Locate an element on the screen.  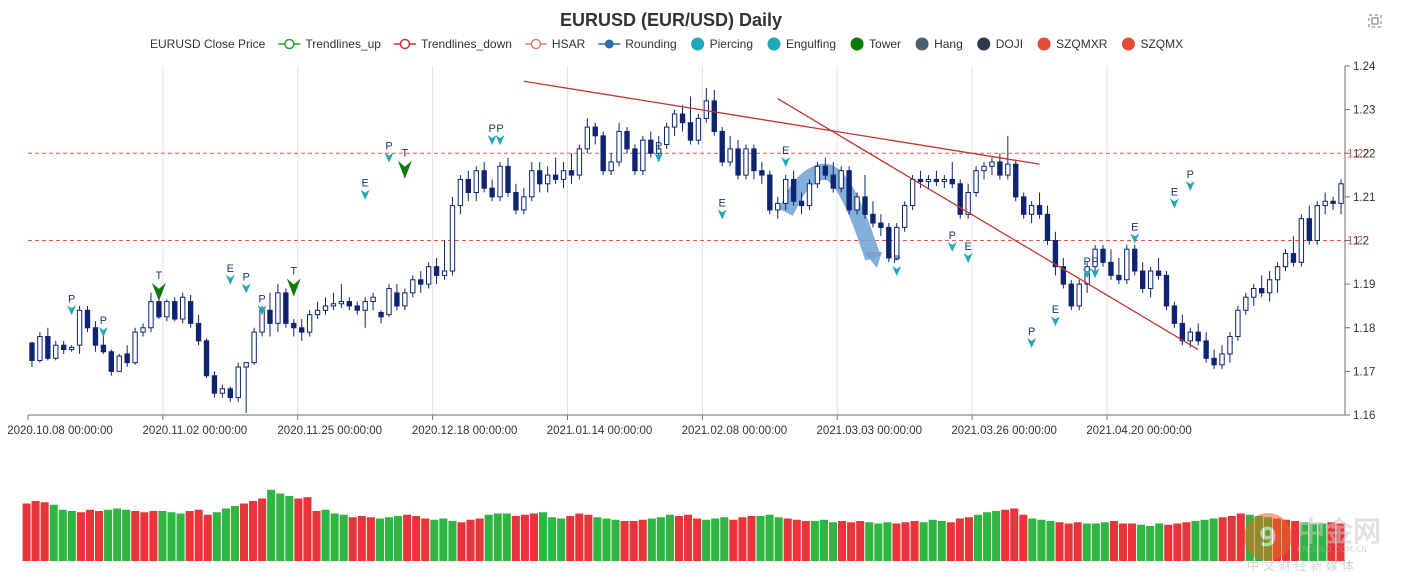
legend-item-piercing: Piercing is located at coordinates (722, 44).